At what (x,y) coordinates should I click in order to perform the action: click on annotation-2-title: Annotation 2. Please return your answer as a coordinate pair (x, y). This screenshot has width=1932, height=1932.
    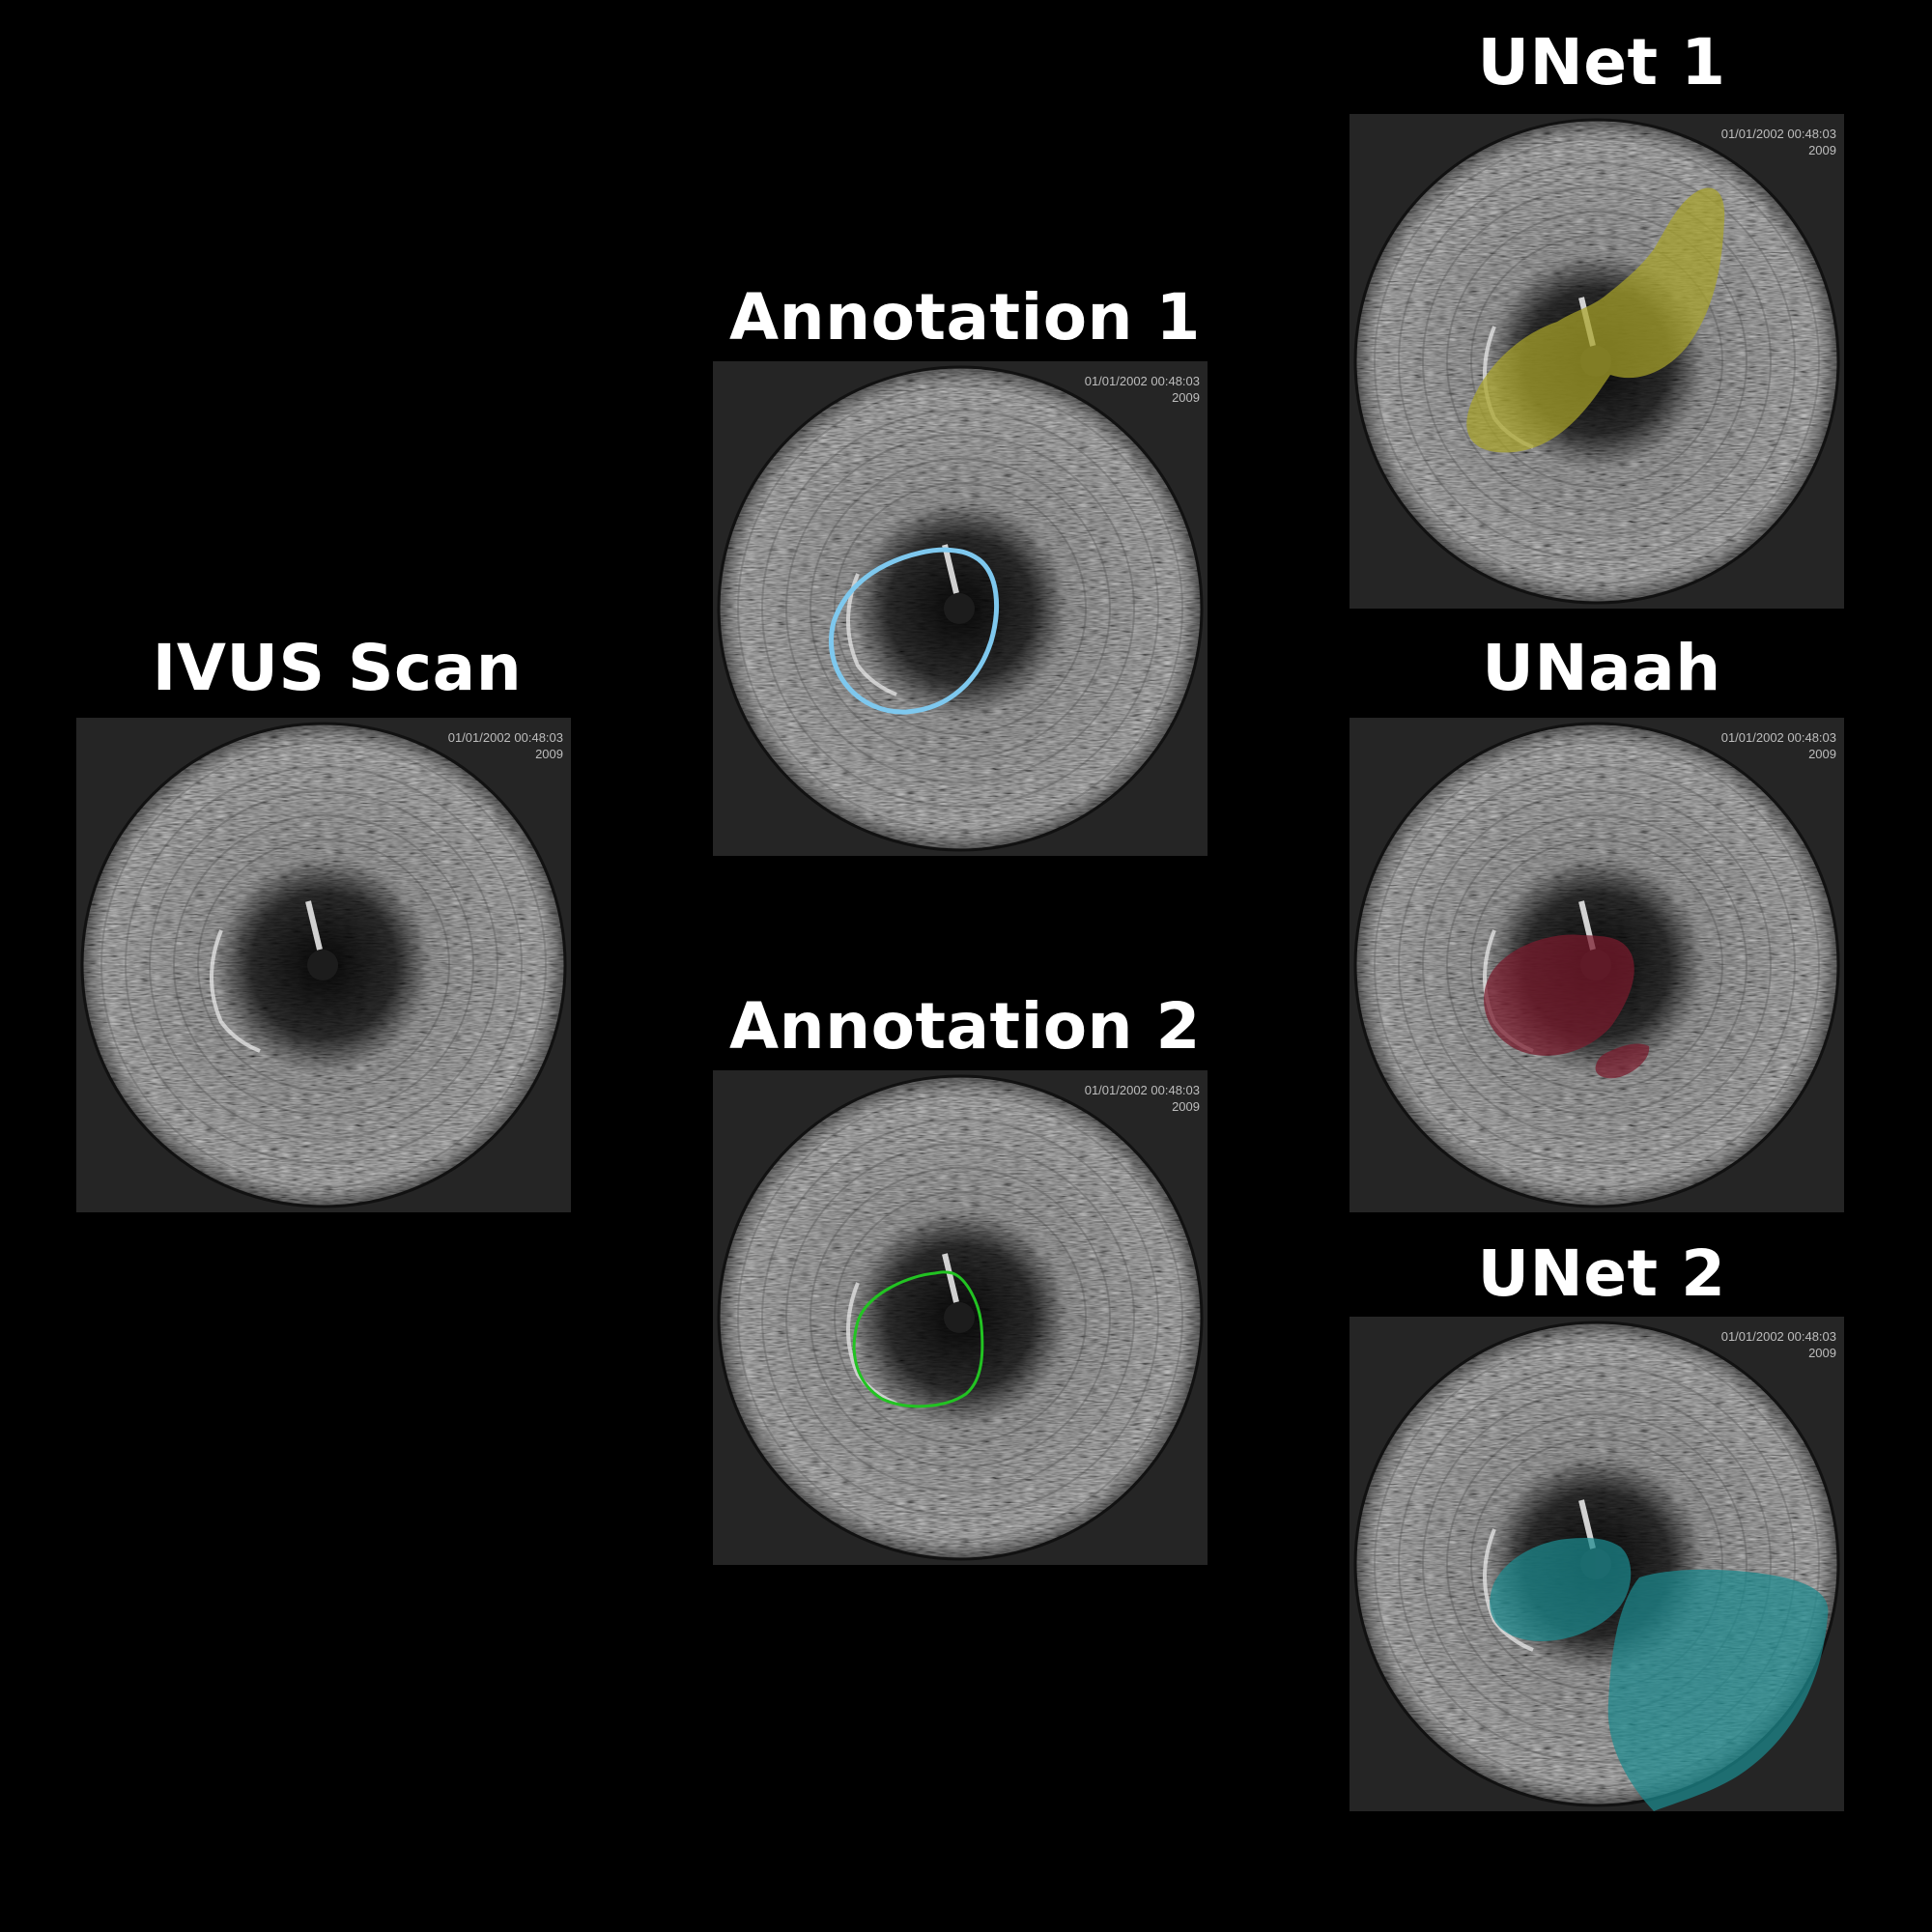
    Looking at the image, I should click on (965, 1026).